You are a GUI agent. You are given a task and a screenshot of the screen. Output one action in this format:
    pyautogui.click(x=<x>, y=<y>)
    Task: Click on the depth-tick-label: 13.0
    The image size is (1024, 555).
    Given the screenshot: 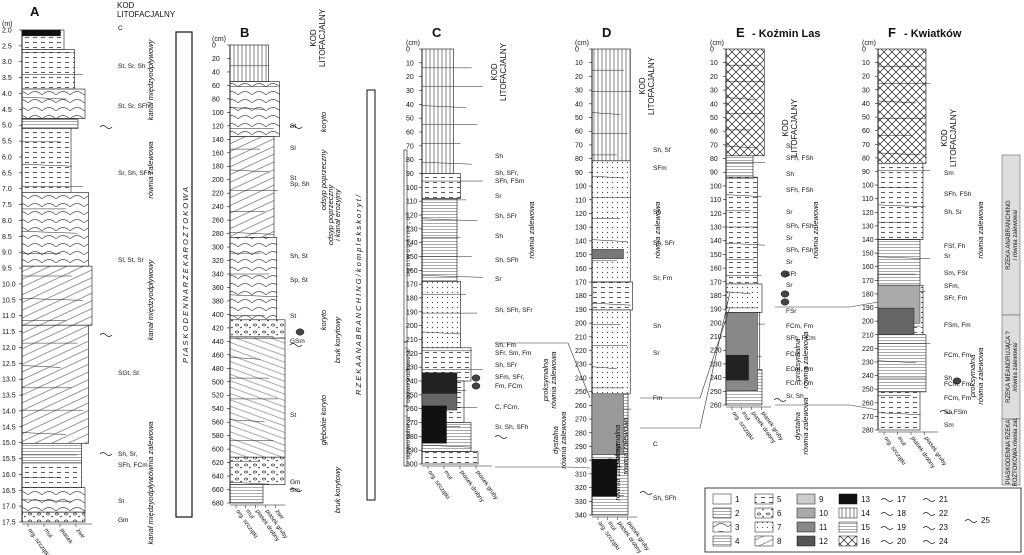 What is the action you would take?
    pyautogui.click(x=9, y=380)
    